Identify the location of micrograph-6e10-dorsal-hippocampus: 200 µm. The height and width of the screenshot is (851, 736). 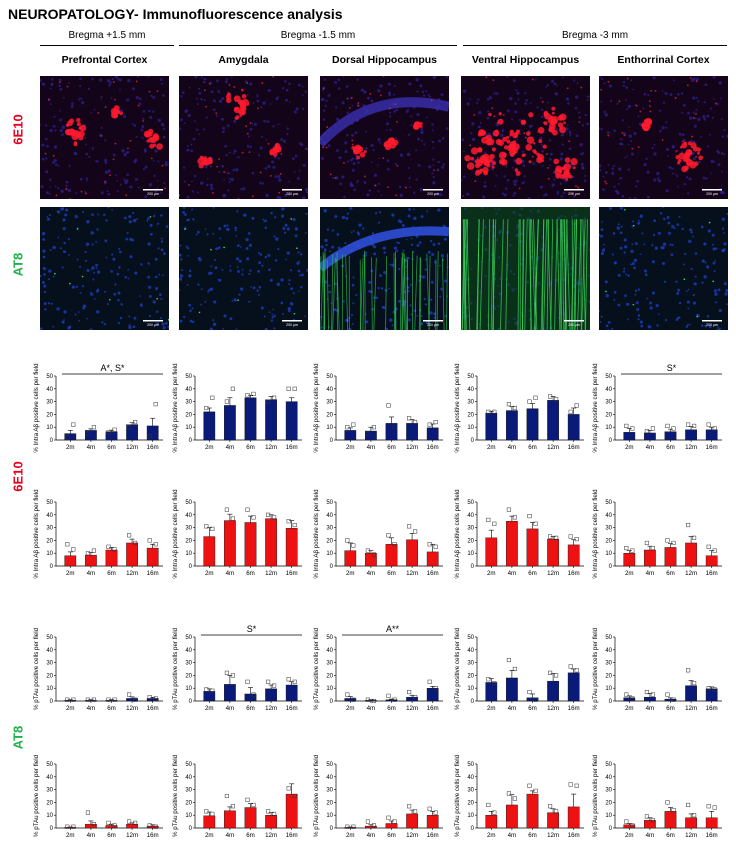
(384, 137).